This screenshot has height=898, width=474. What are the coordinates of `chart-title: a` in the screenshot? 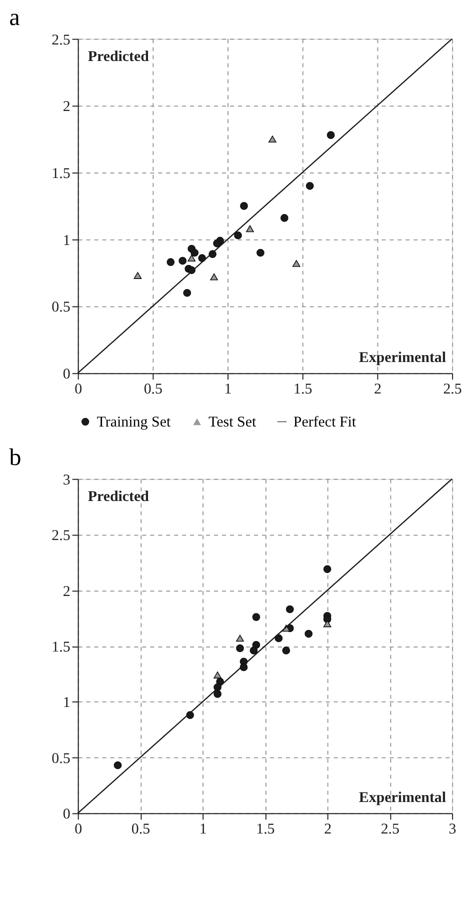 It's located at (14, 17).